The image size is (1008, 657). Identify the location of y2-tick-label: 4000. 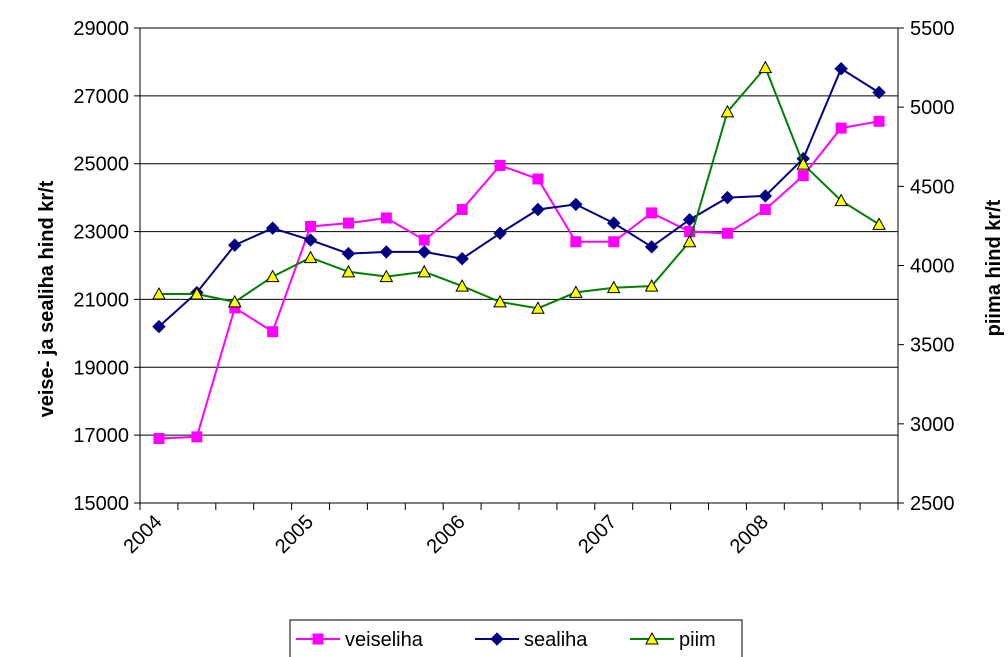
(932, 267).